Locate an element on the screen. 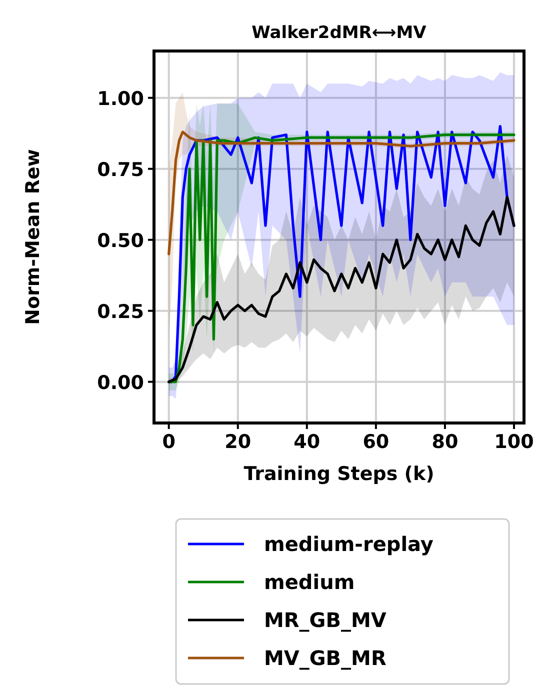 The height and width of the screenshot is (685, 543). y-tick-label: 0.50 is located at coordinates (120, 241).